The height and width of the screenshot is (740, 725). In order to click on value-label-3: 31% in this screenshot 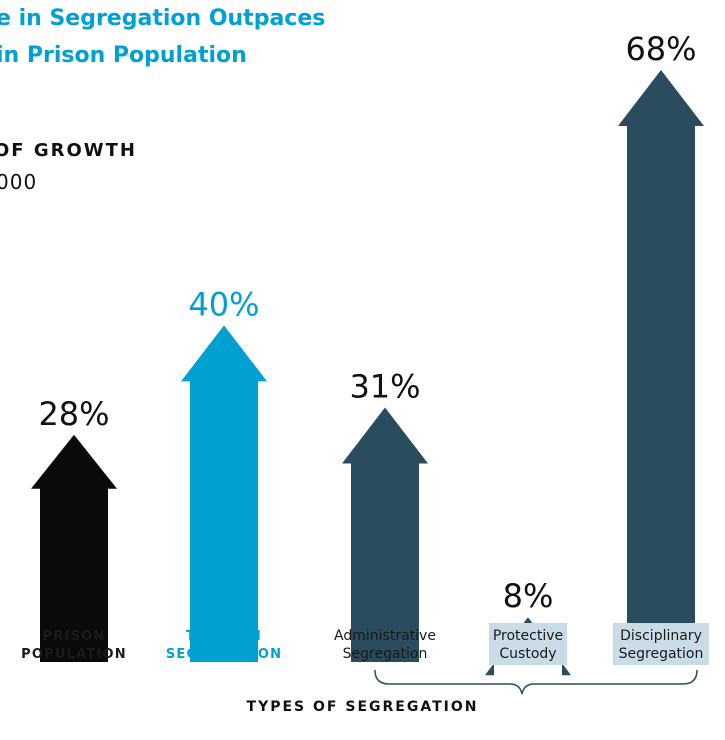, I will do `click(384, 386)`.